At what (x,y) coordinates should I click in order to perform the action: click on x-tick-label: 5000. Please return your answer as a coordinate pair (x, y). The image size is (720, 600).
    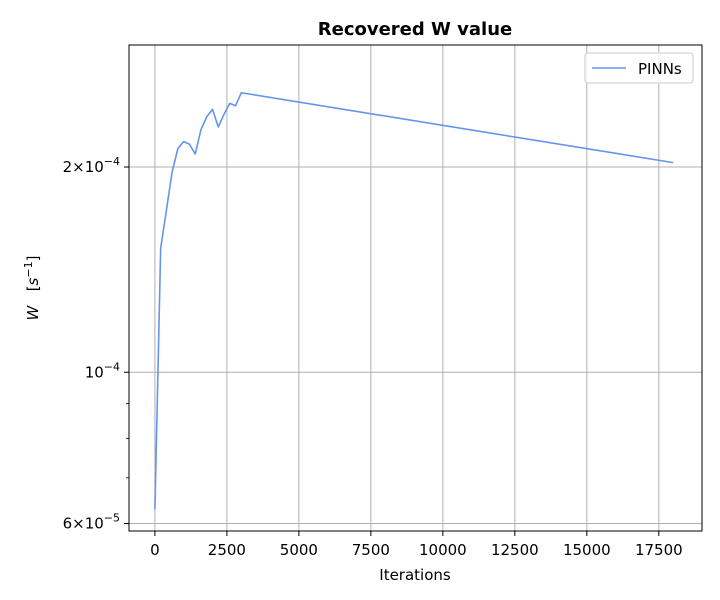
    Looking at the image, I should click on (299, 550).